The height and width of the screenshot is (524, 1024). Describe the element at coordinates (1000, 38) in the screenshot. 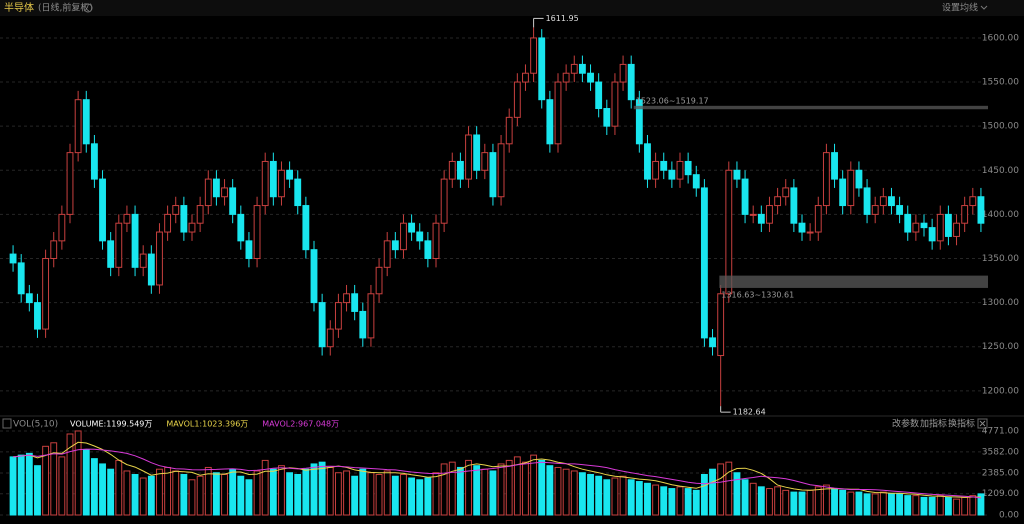

I see `y-tick-label: 1600.00` at that location.